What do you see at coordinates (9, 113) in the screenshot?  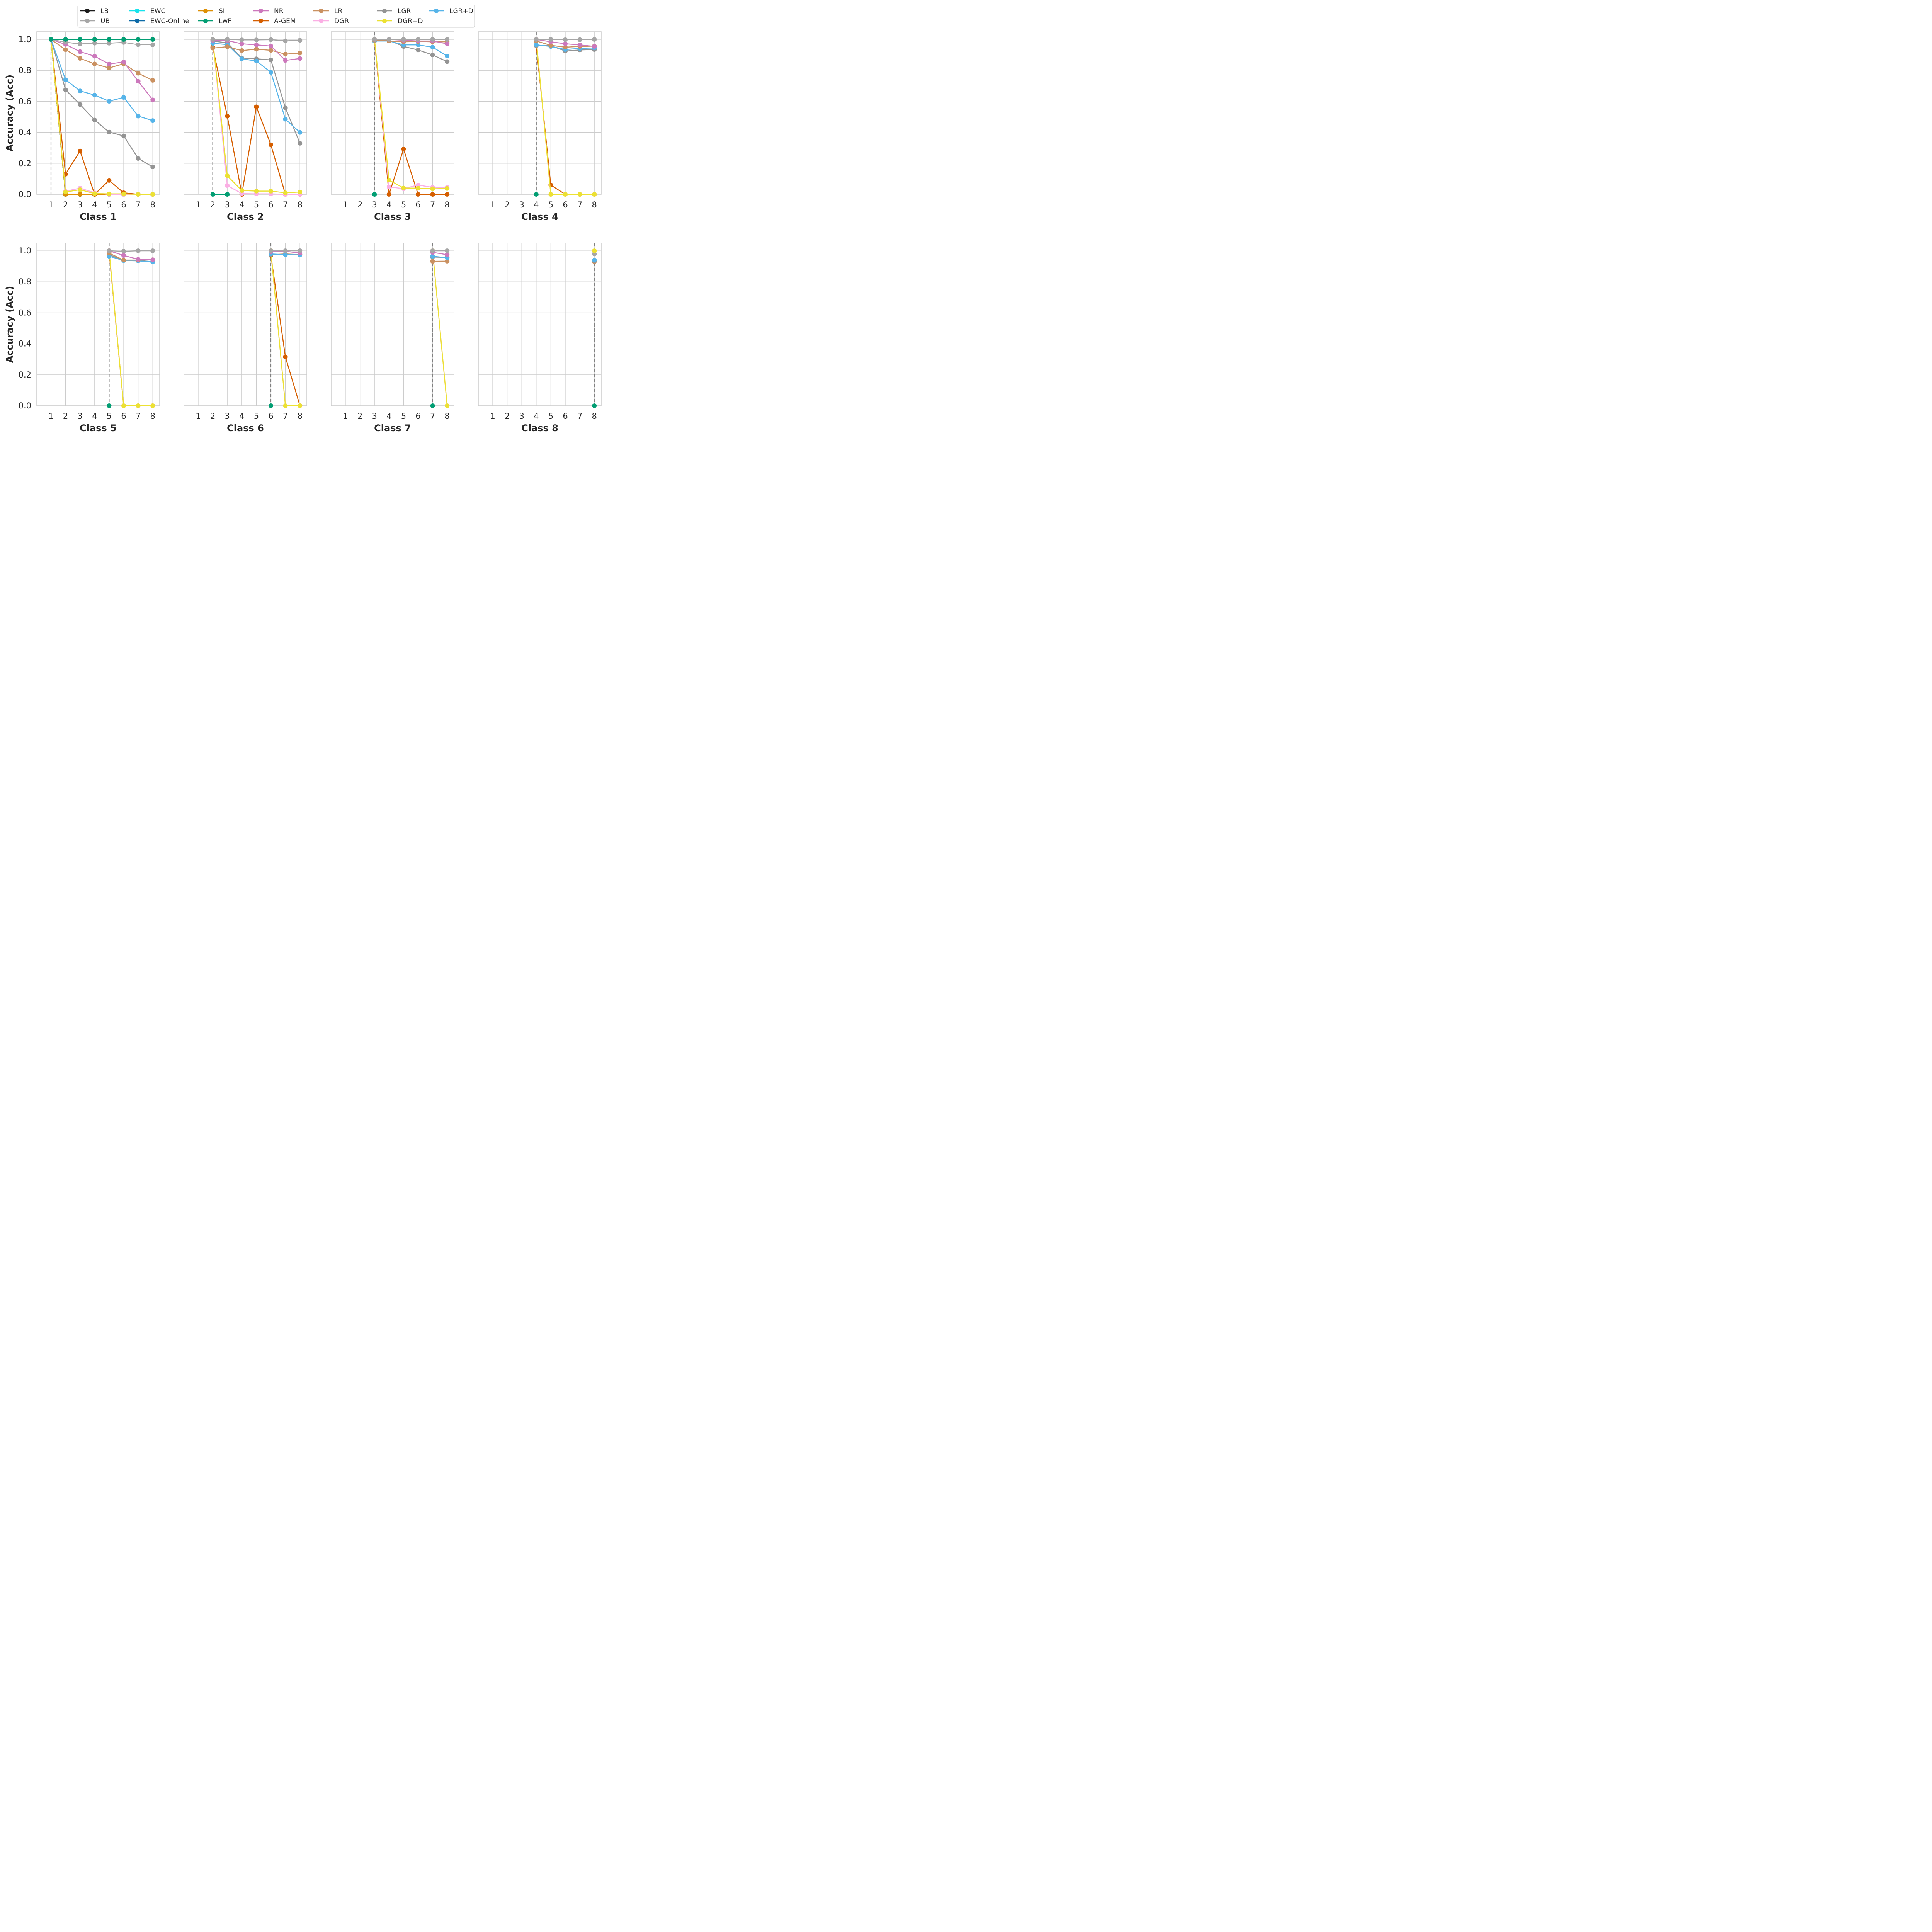 I see `y-axis-title: Accuracy (Acc)` at bounding box center [9, 113].